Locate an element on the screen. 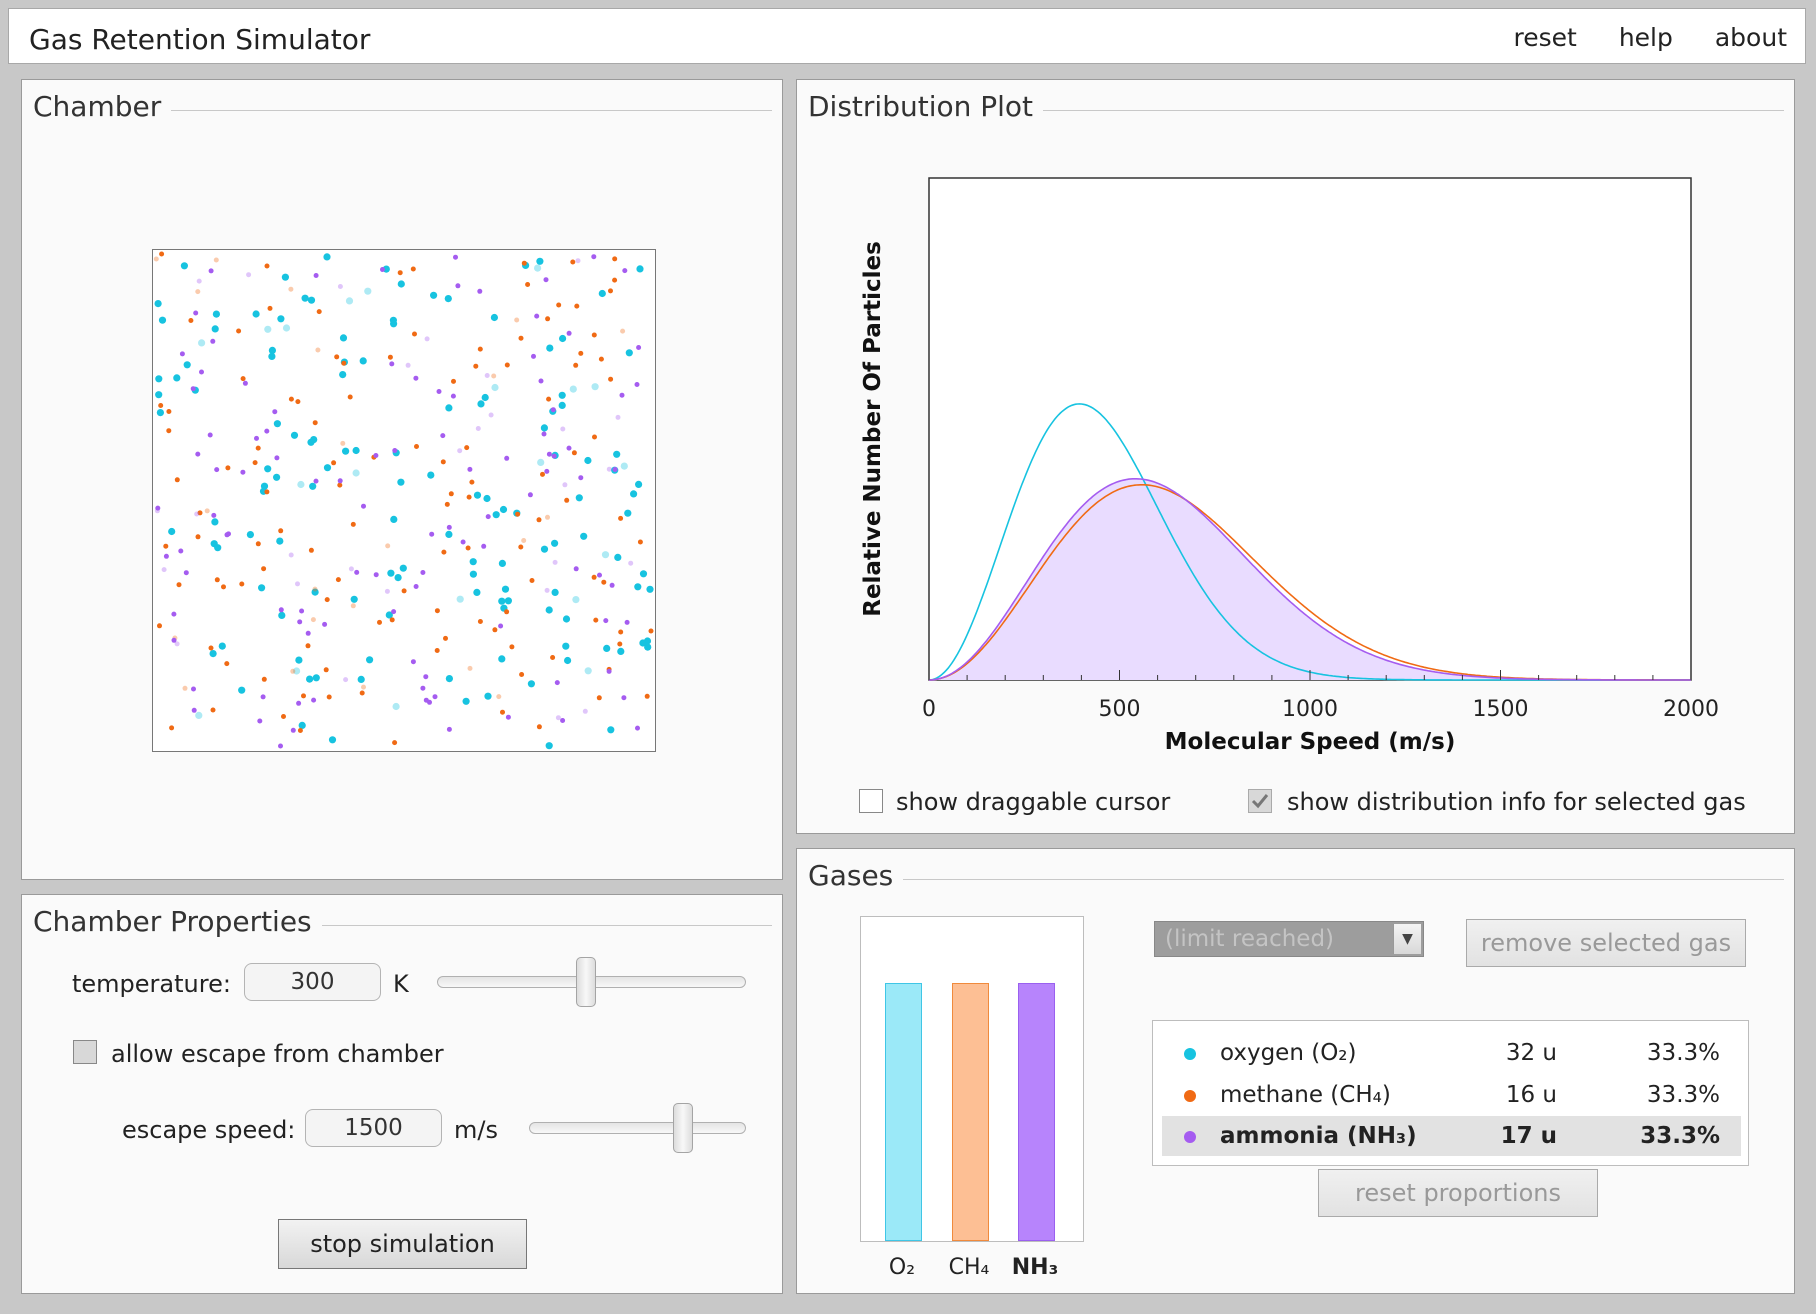 The width and height of the screenshot is (1816, 1314). escape-checkbox is located at coordinates (85, 1052).